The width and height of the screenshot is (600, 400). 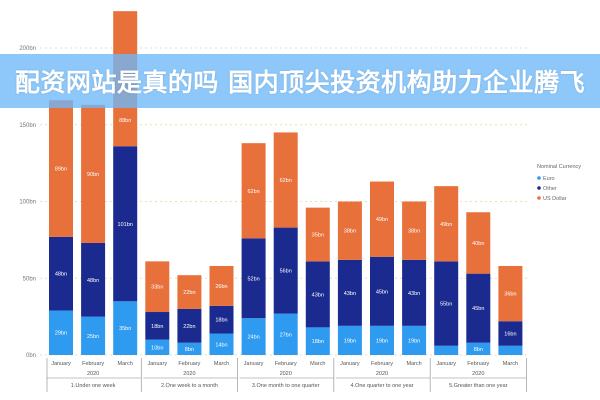 What do you see at coordinates (31, 356) in the screenshot?
I see `y-tick-label: 0bn` at bounding box center [31, 356].